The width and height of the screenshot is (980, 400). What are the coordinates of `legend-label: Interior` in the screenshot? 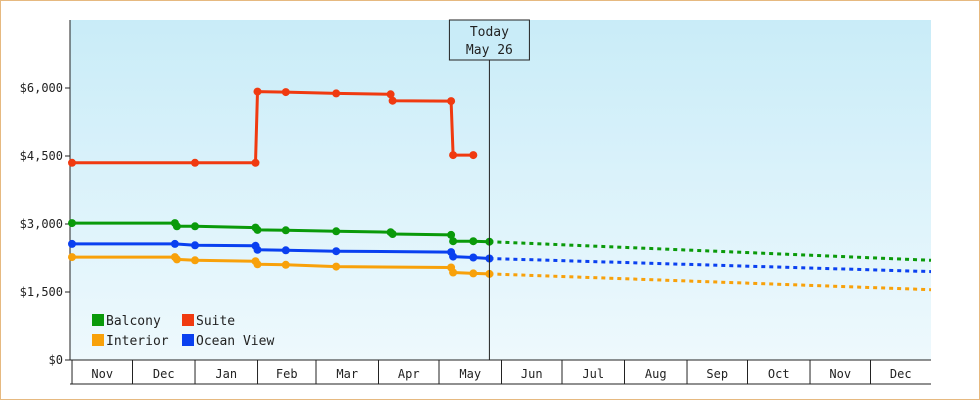 It's located at (137, 341).